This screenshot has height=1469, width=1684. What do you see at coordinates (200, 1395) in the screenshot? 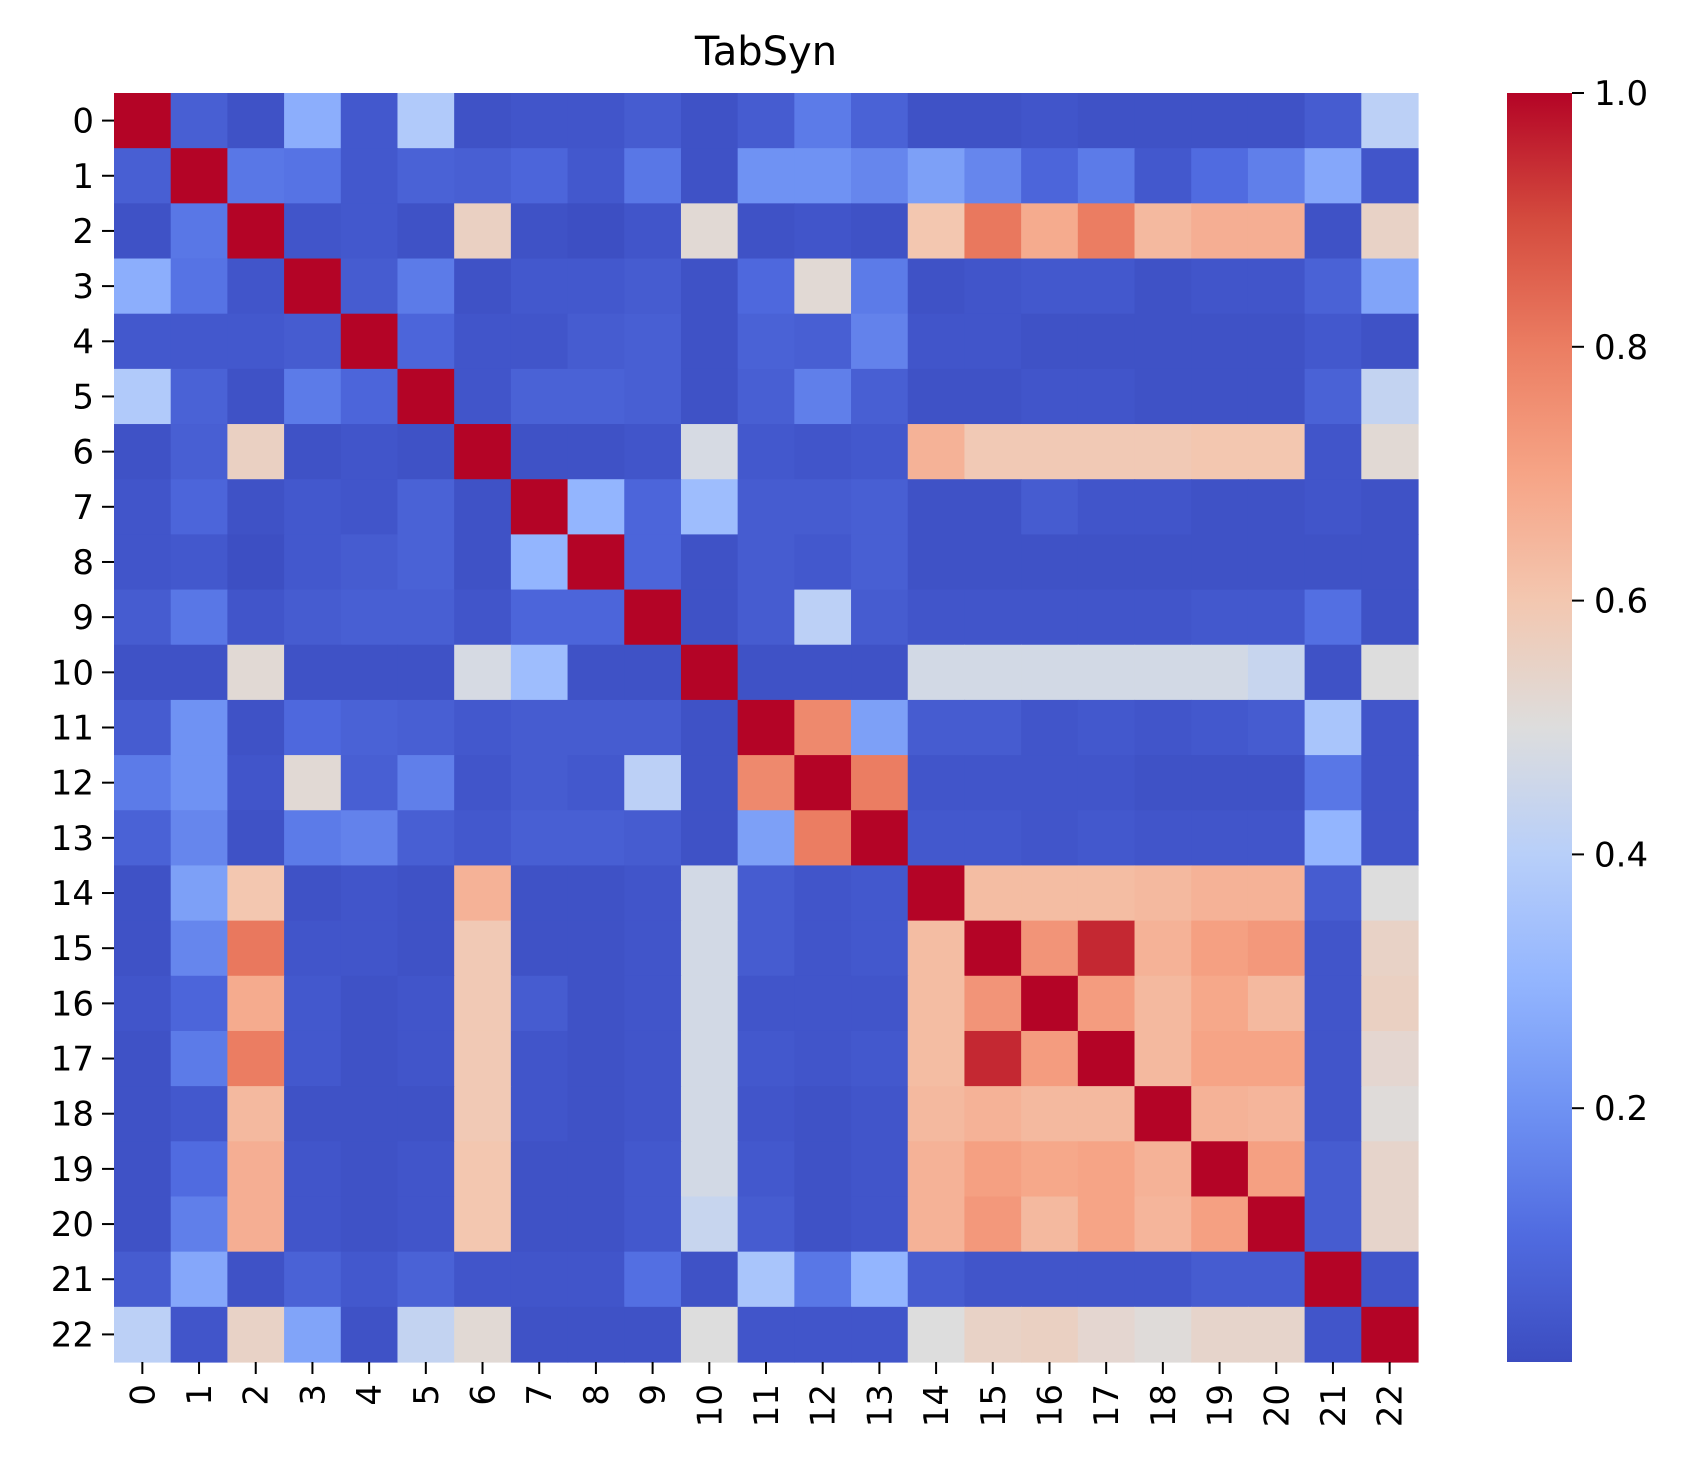
I see `x-tick-label: 1` at bounding box center [200, 1395].